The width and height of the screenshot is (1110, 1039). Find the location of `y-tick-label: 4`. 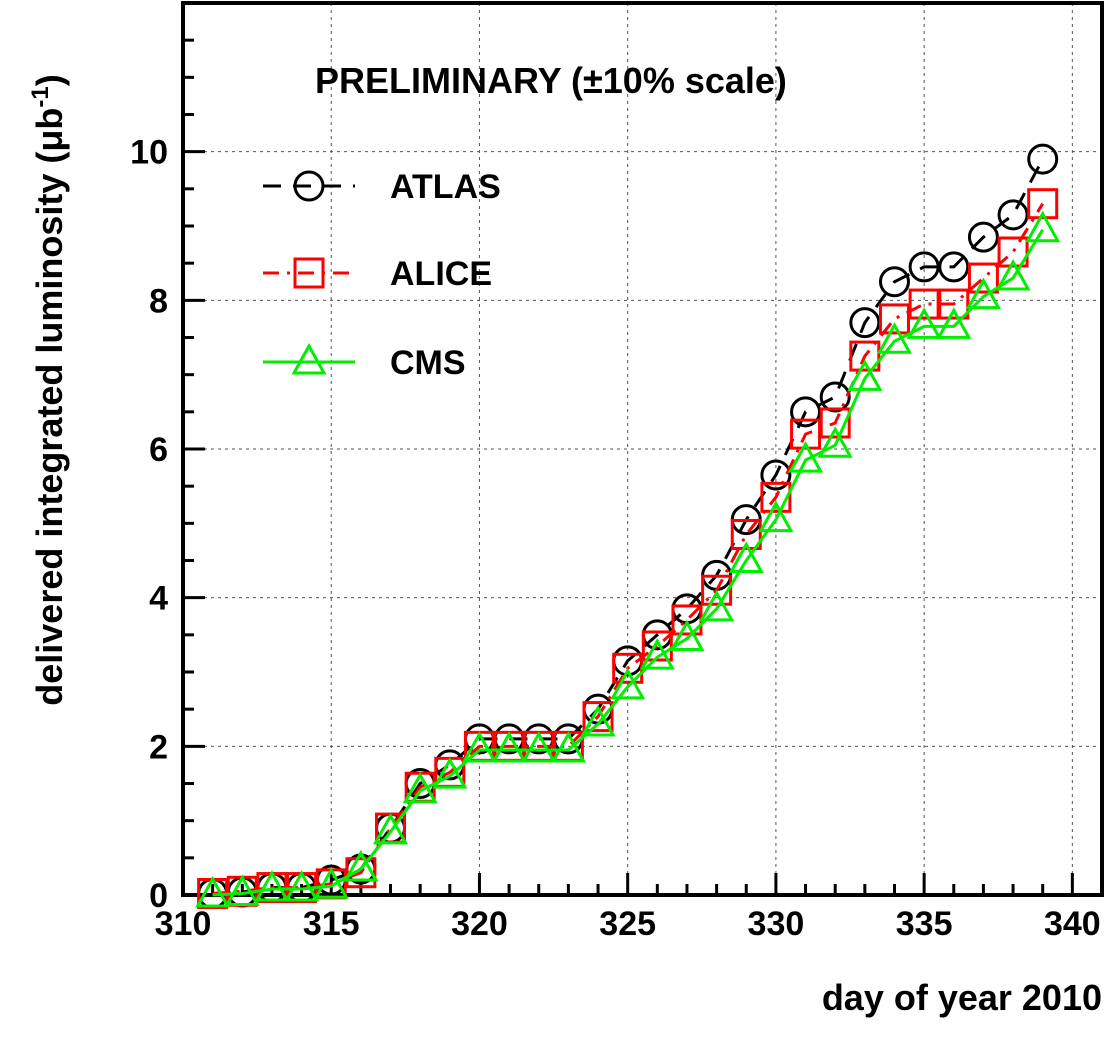

y-tick-label: 4 is located at coordinates (158, 599).